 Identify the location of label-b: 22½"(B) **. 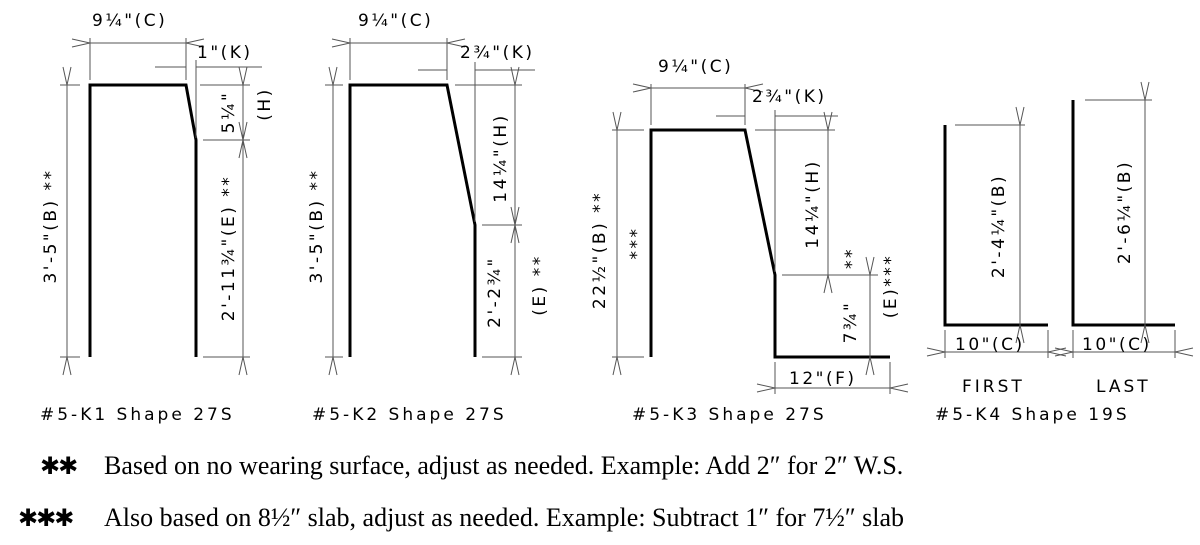
(600, 250).